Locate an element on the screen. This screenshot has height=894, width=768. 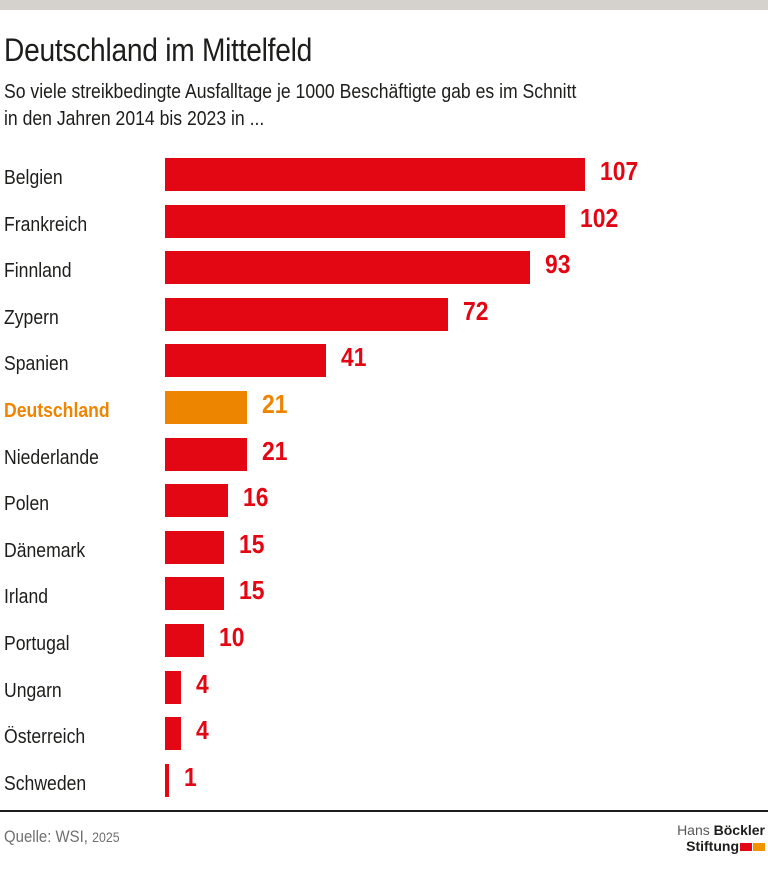
chart-row: Irland 15 is located at coordinates (386, 593).